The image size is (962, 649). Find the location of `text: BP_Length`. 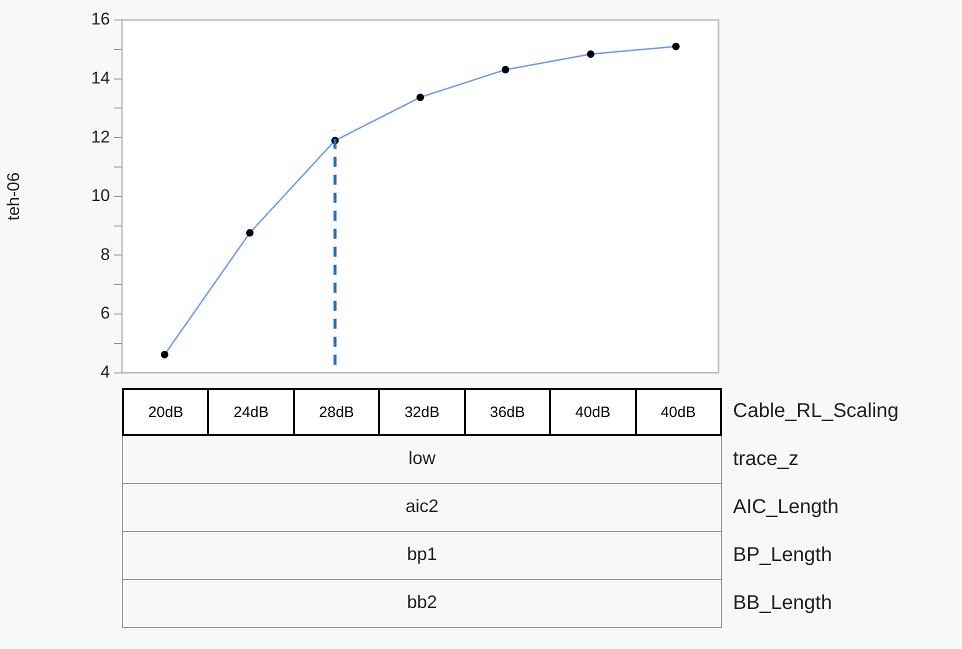

text: BP_Length is located at coordinates (782, 555).